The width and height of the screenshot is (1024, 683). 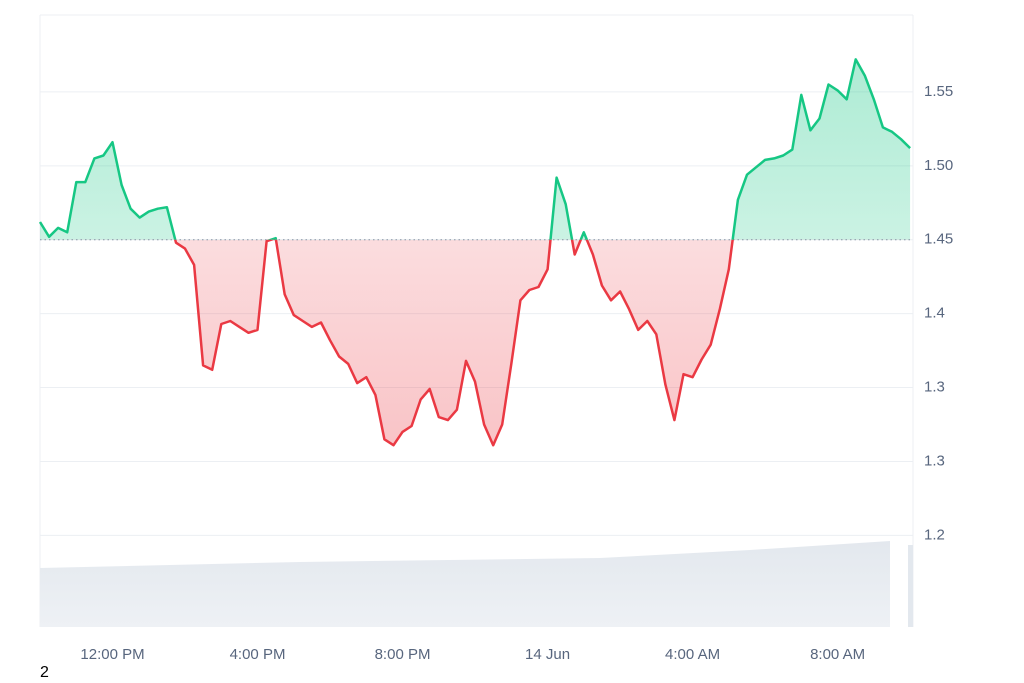 What do you see at coordinates (938, 91) in the screenshot?
I see `y-tick-label: 1.55` at bounding box center [938, 91].